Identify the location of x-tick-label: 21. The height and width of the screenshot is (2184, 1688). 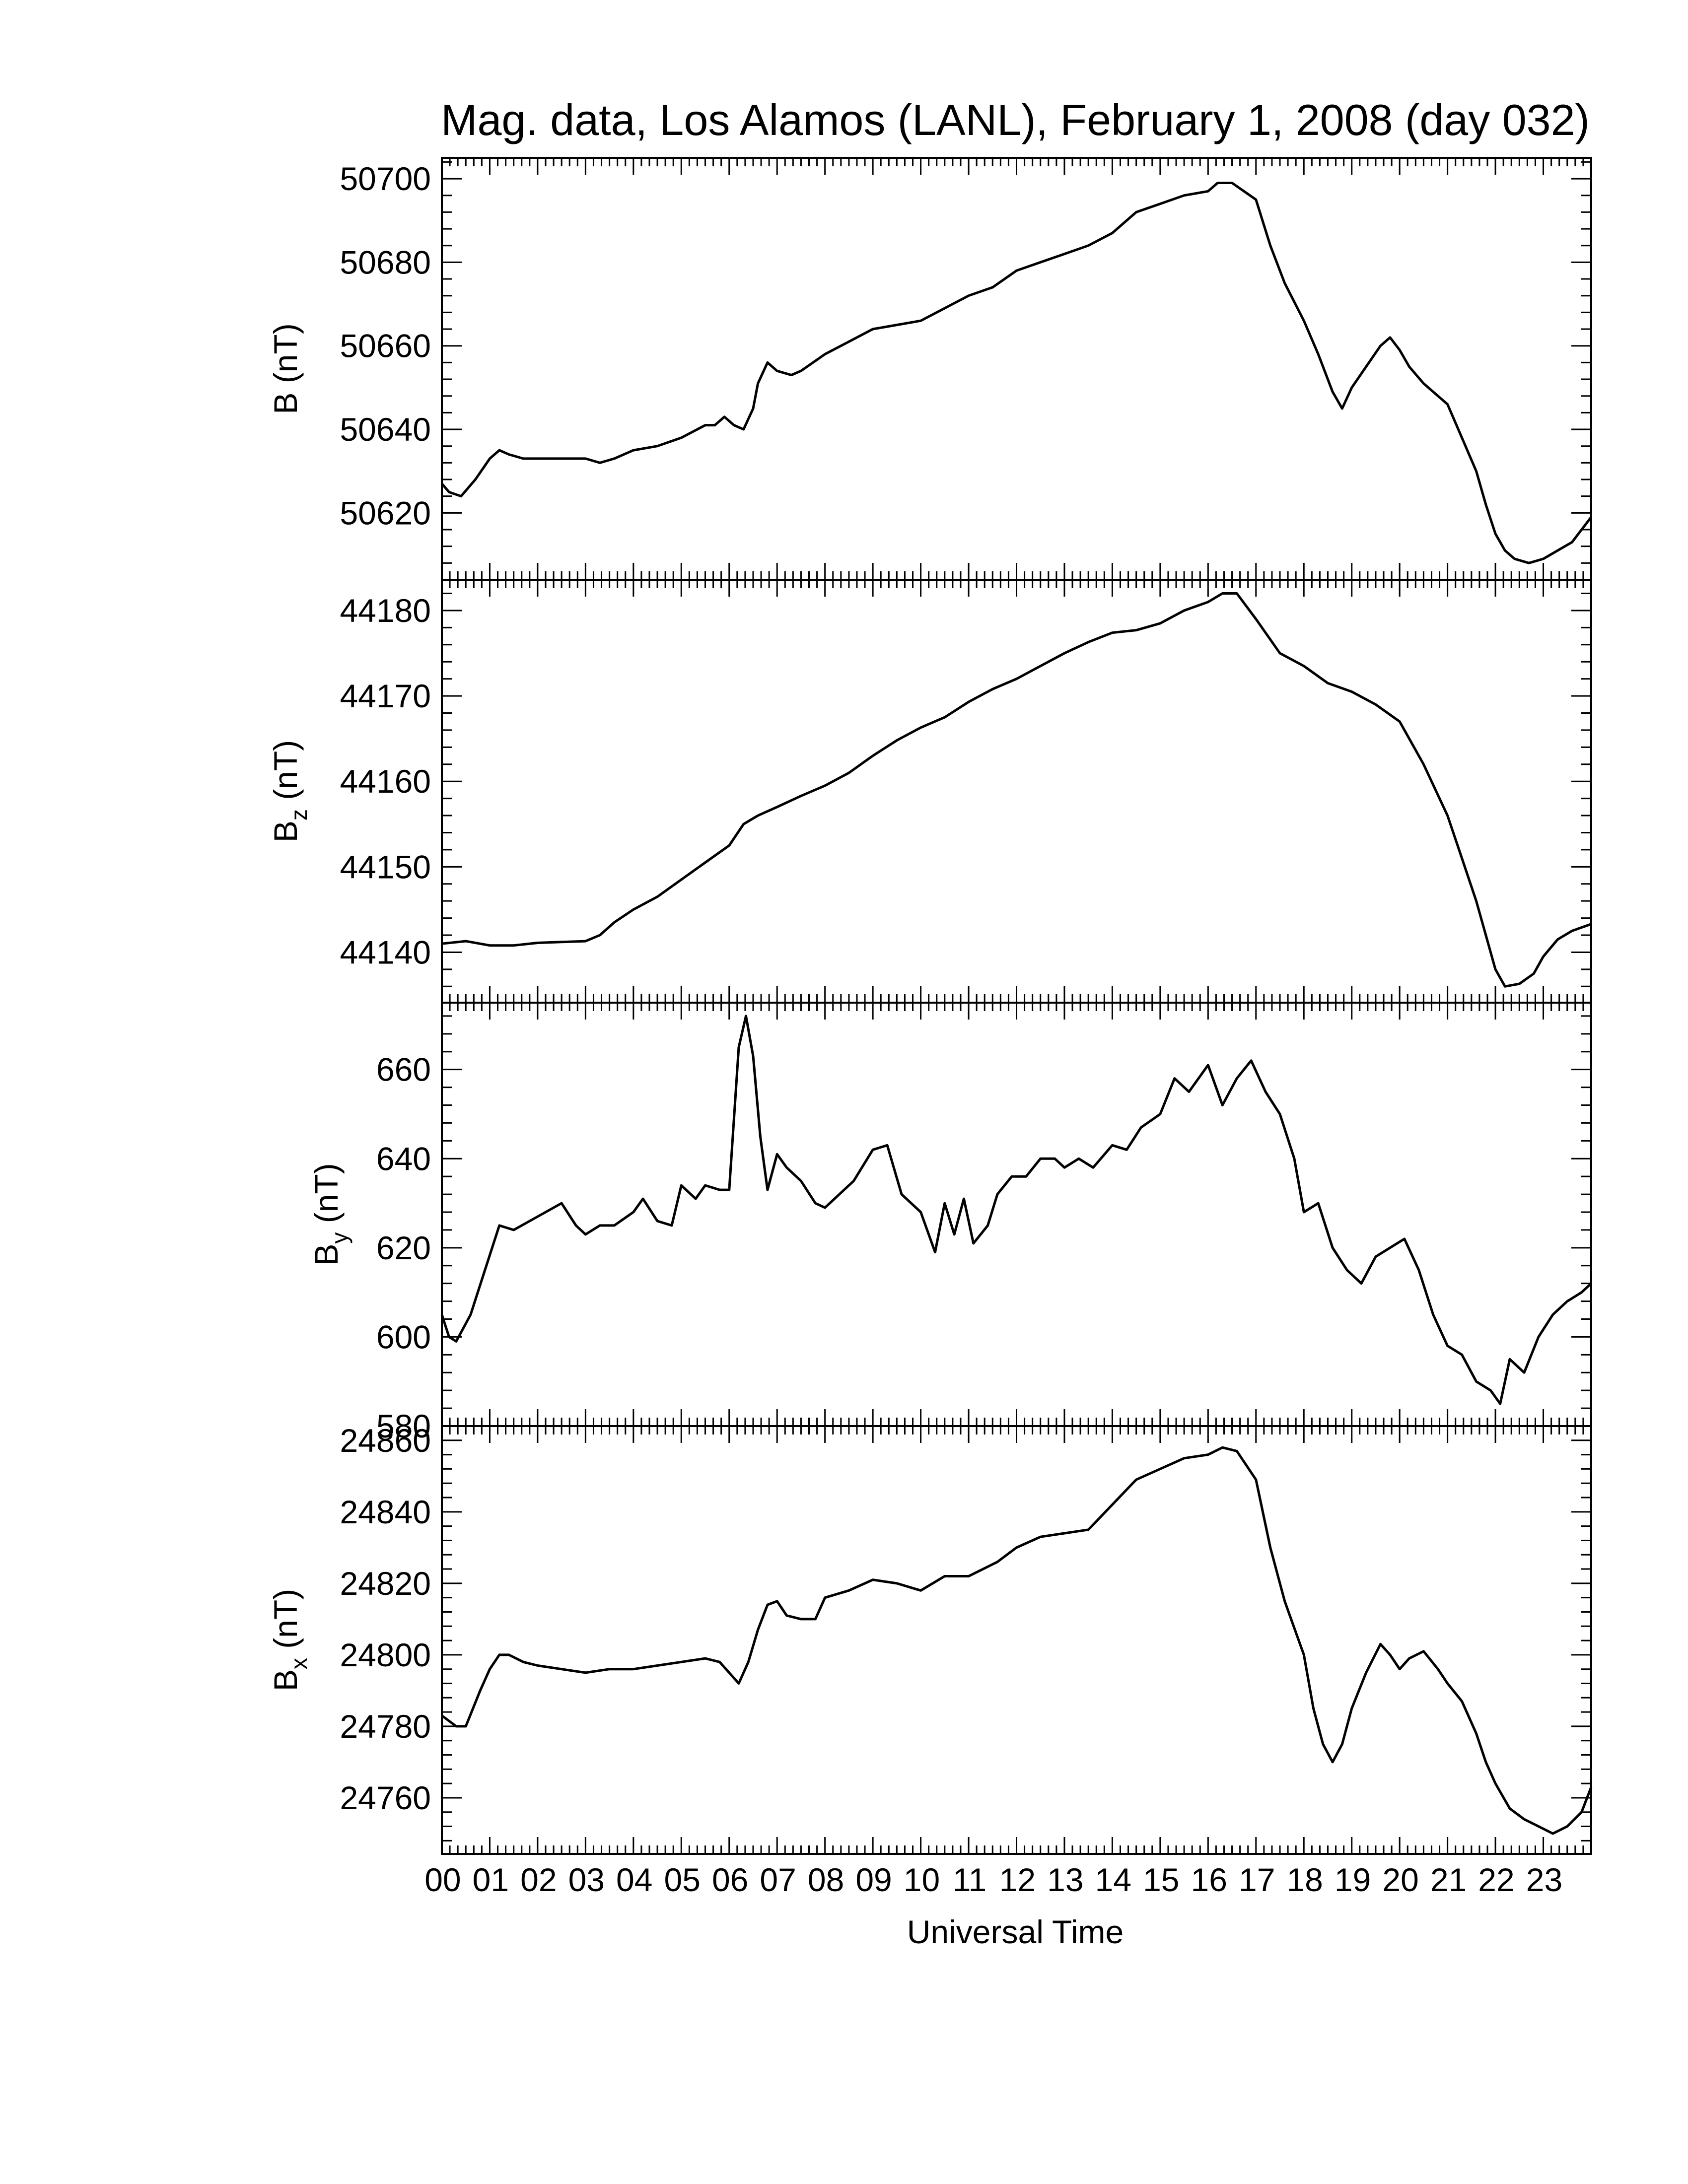
(1448, 1879).